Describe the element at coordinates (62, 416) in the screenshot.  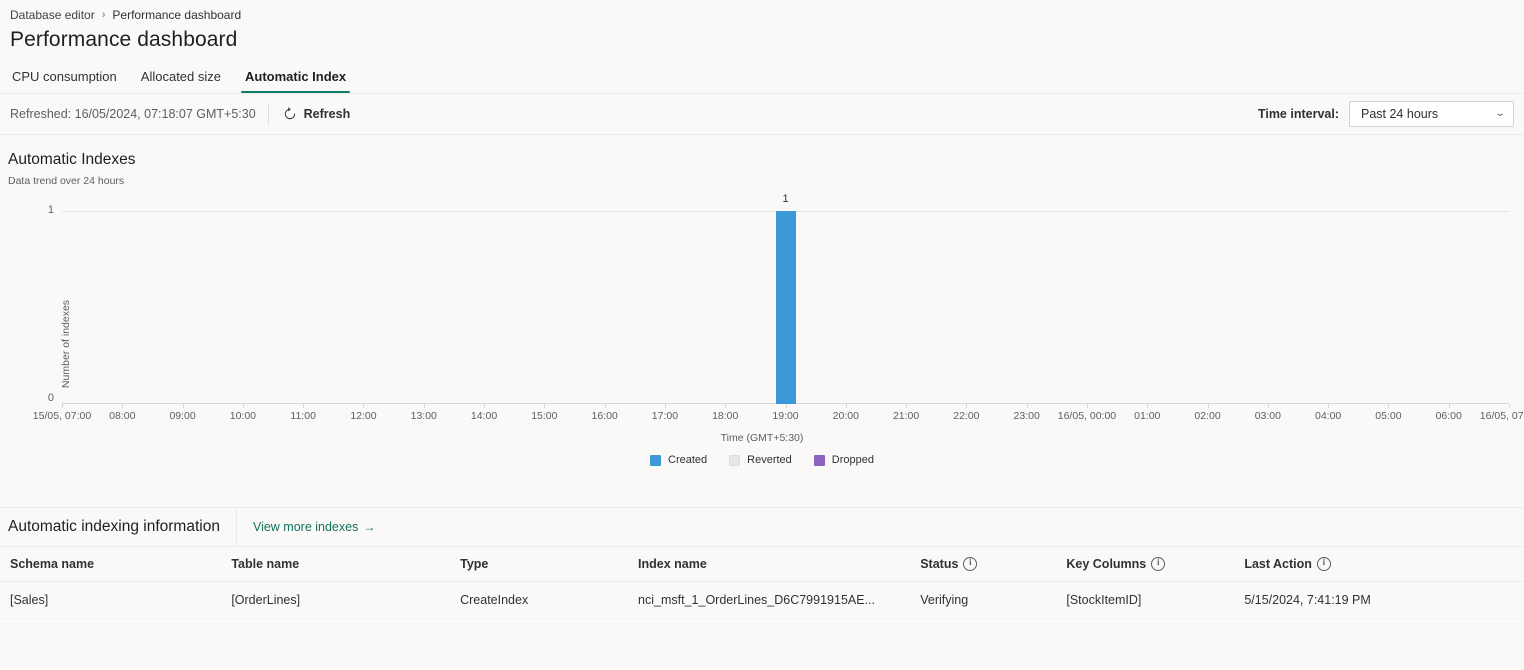
I see `chart-tick-label: 15/05, 07:00` at that location.